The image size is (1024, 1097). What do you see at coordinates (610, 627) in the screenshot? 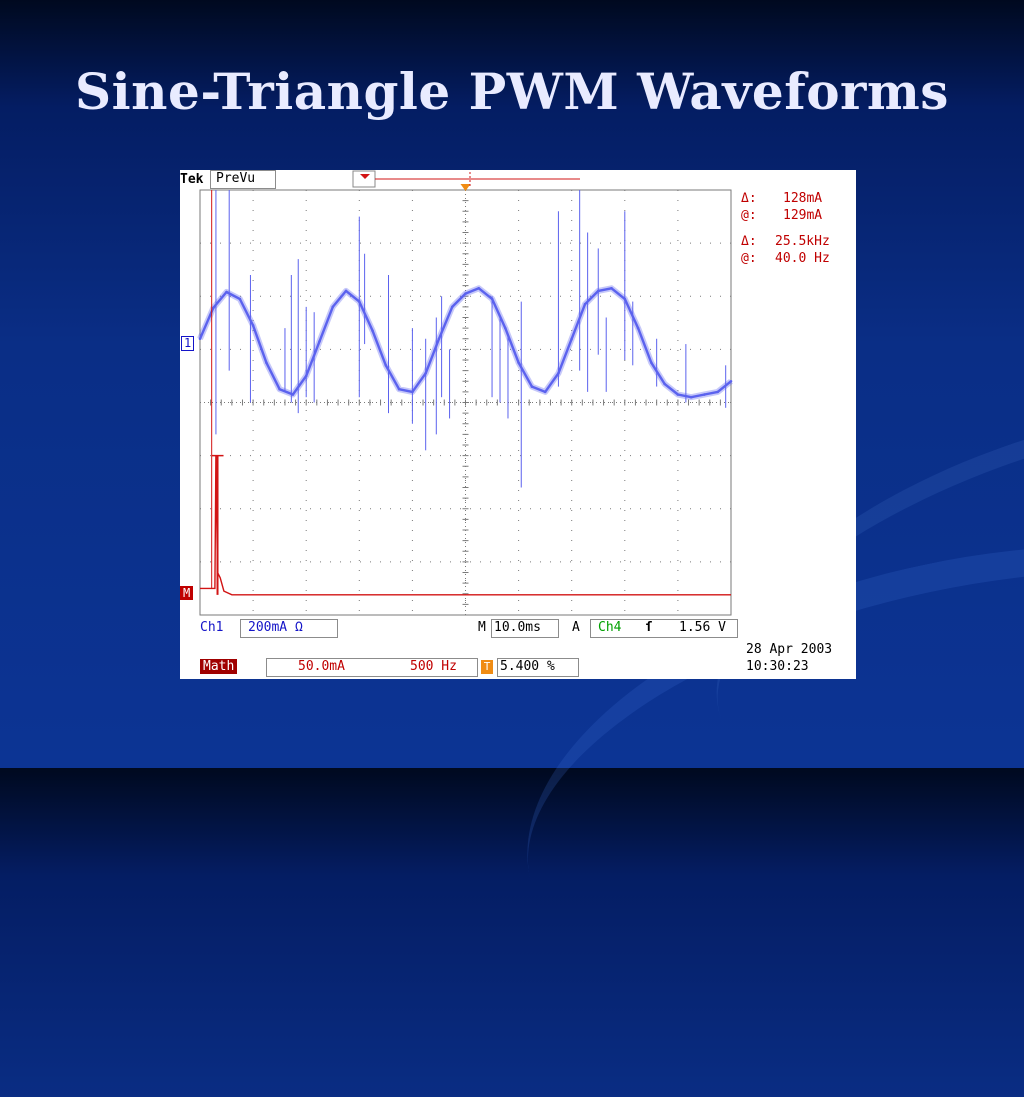
I see `trigger-channel: Ch4` at bounding box center [610, 627].